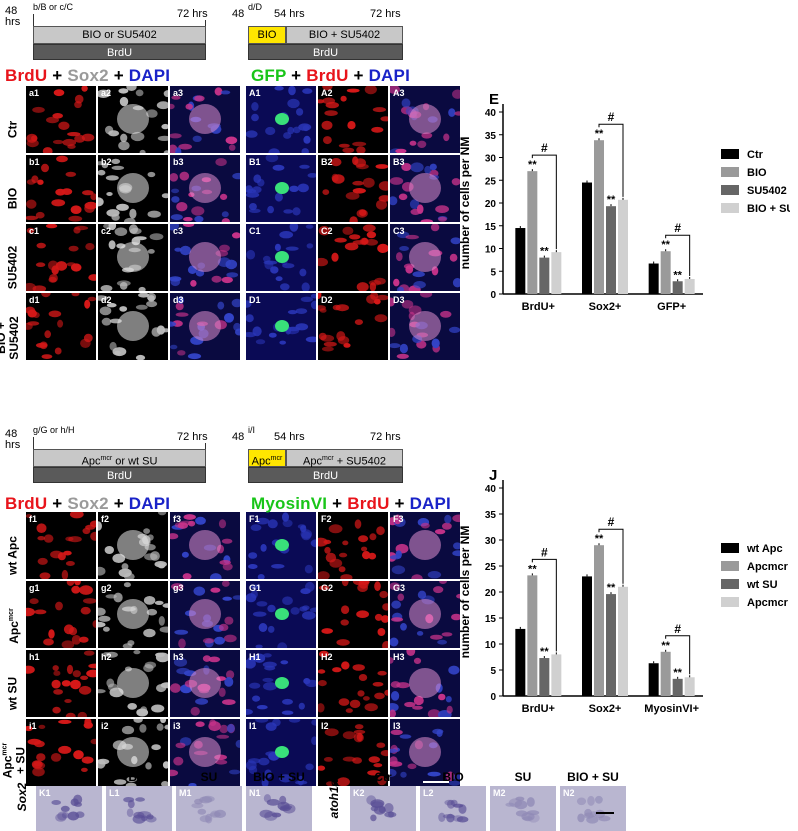  Describe the element at coordinates (177, 519) in the screenshot. I see `panel-label: f3` at that location.